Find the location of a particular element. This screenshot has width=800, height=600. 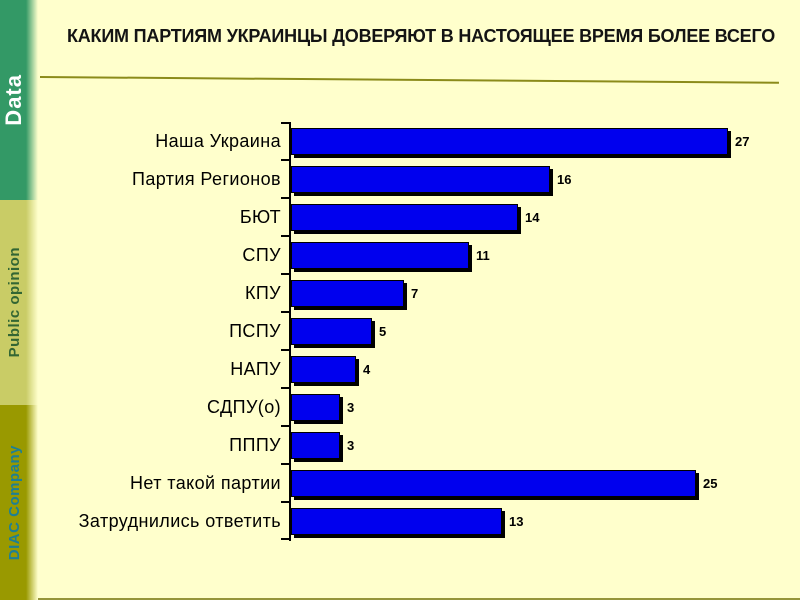

chart-row: Затруднились ответить 13 is located at coordinates (400, 521).